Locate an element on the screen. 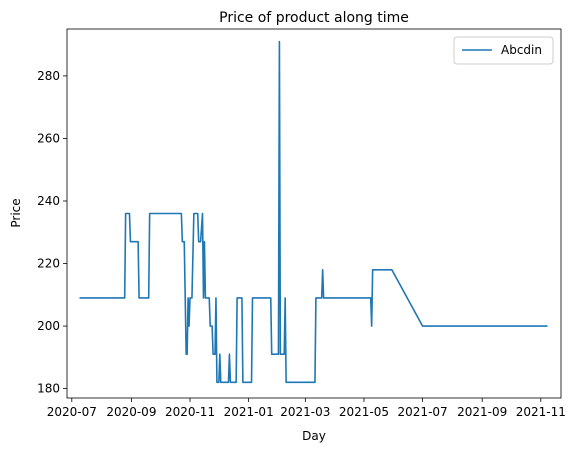 This screenshot has width=571, height=457. x-tick-label: 2020-07 is located at coordinates (72, 412).